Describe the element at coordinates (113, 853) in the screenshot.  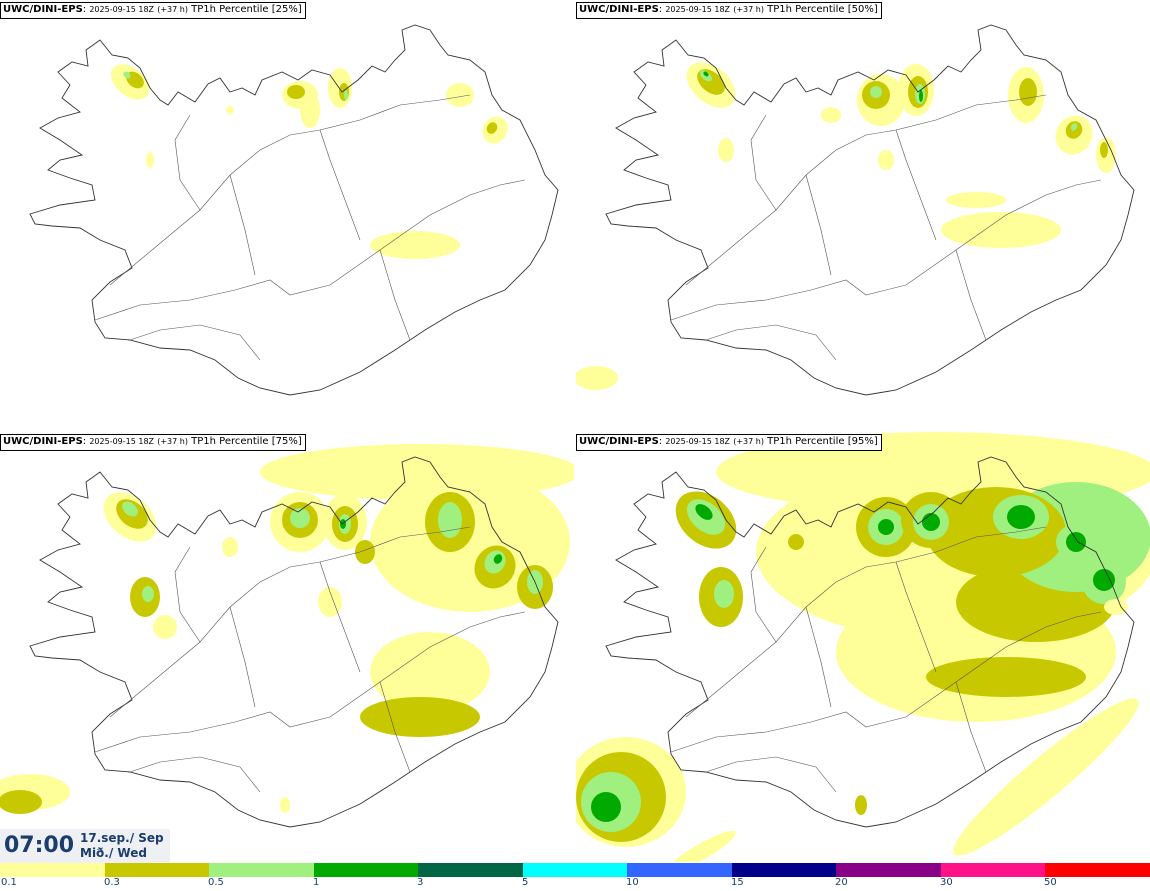
I see `valid-weekday: Mið./ Wed` at that location.